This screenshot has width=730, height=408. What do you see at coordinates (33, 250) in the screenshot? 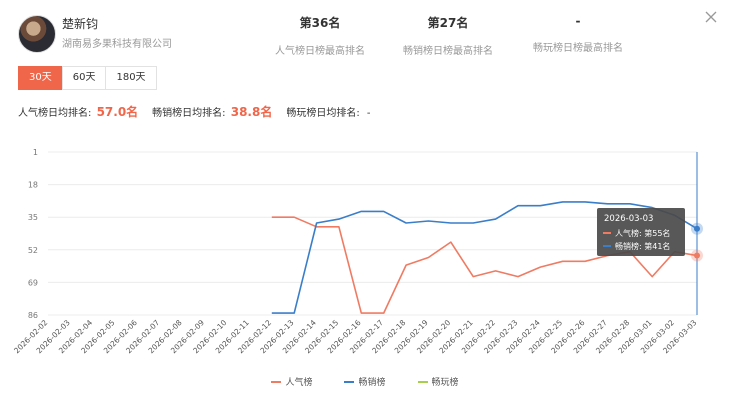
I see `y-tick-label: 52` at bounding box center [33, 250].